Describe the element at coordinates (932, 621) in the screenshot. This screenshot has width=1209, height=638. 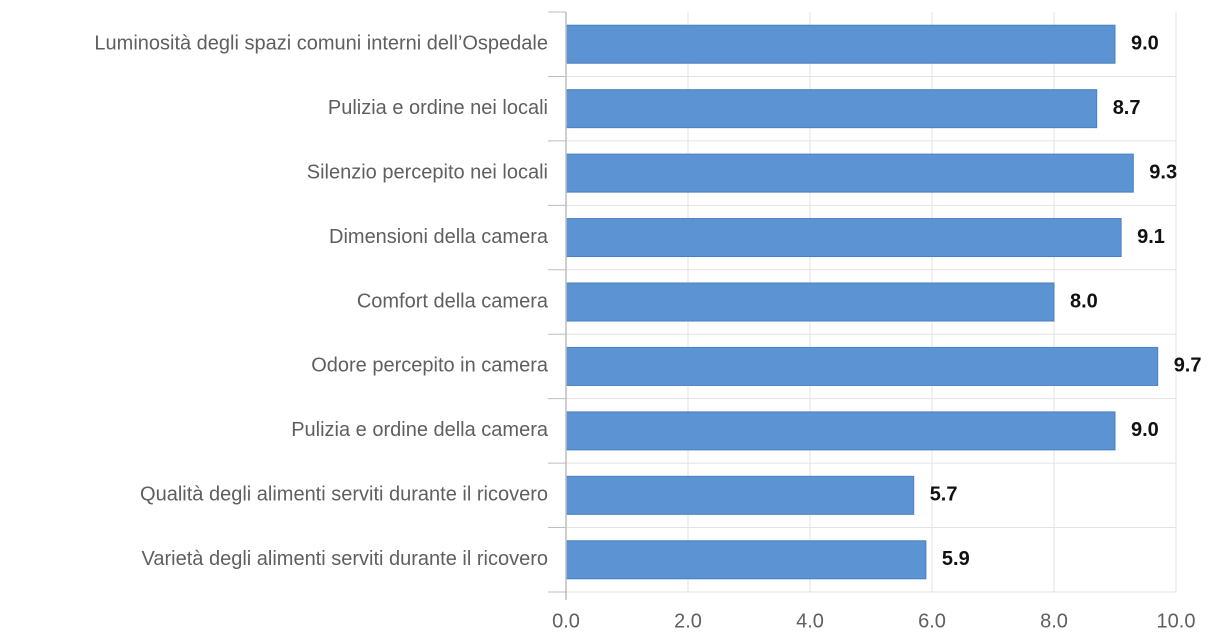
I see `x-tick-label: 6.0` at that location.